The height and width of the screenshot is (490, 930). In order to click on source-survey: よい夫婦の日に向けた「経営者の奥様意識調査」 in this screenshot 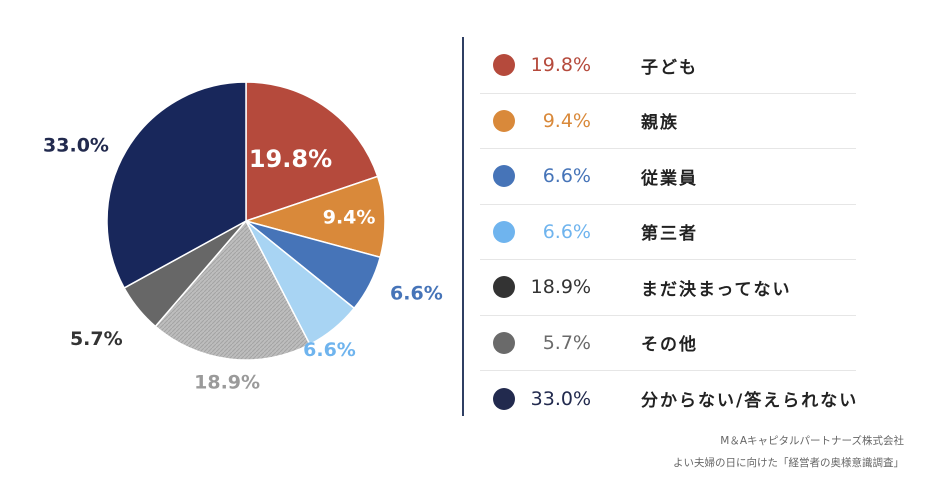, I will do `click(788, 463)`.